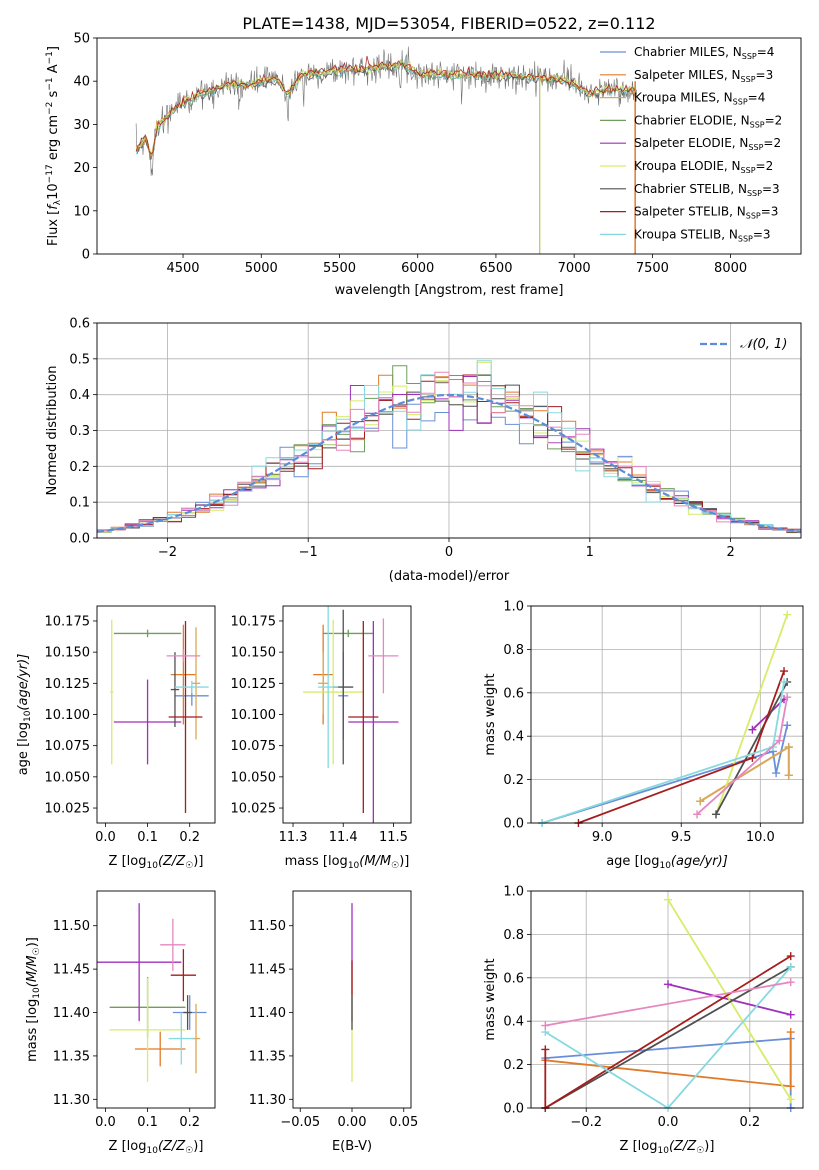  Describe the element at coordinates (704, 53) in the screenshot. I see `legend-label: Chabrier MILES, NSSP=4` at that location.